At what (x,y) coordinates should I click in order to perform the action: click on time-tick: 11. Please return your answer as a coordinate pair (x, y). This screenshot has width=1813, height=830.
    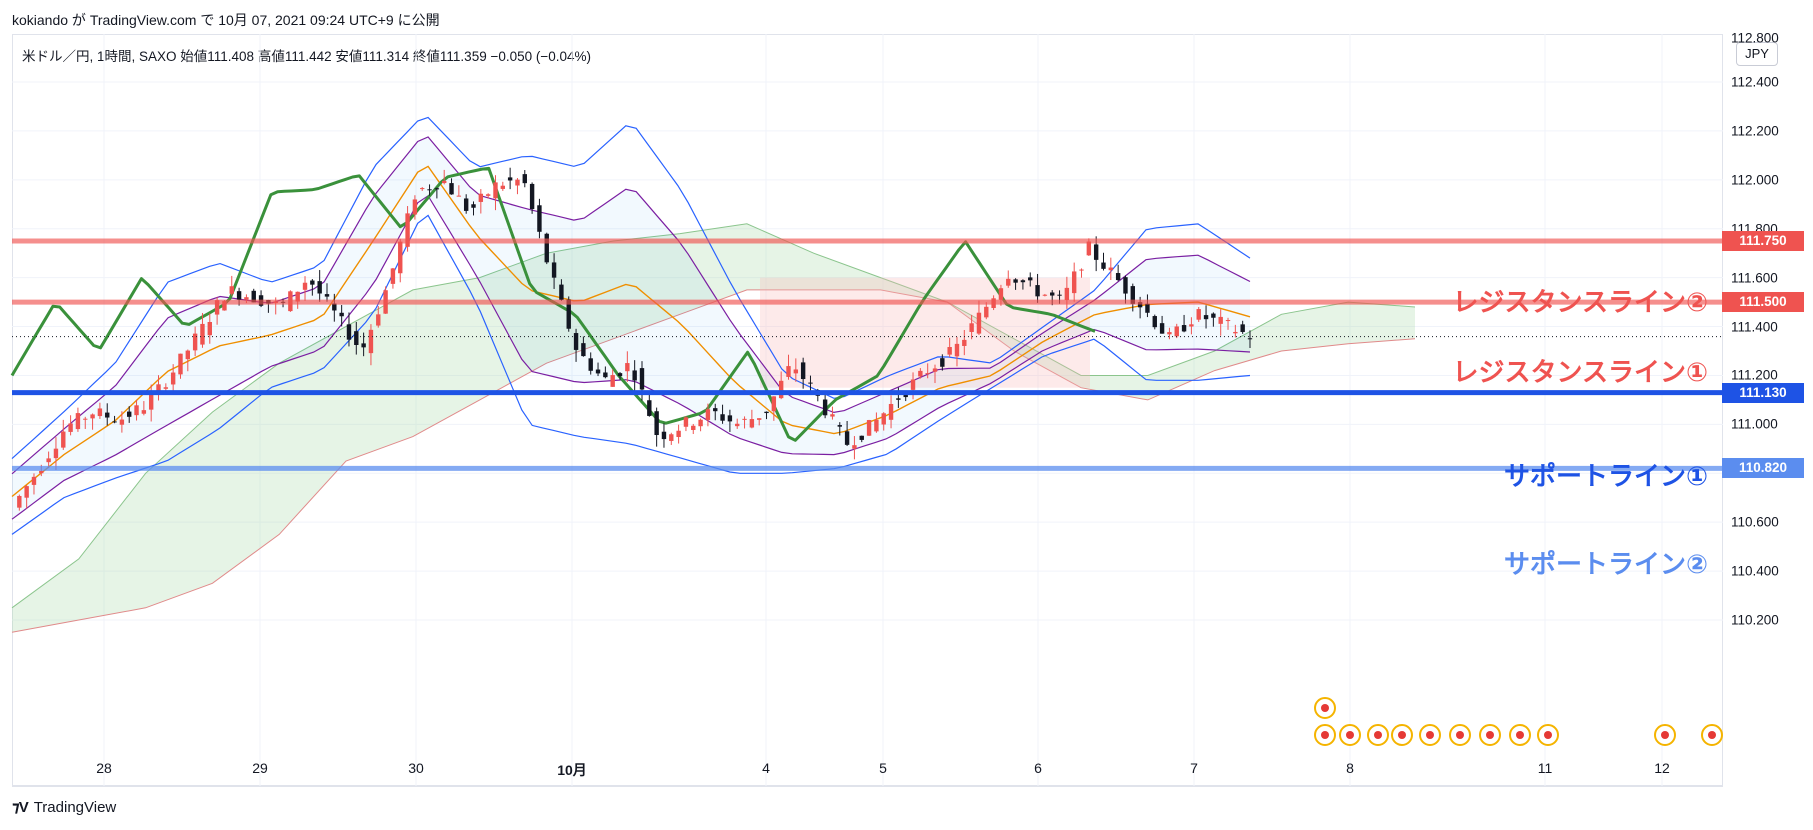
    Looking at the image, I should click on (1545, 768).